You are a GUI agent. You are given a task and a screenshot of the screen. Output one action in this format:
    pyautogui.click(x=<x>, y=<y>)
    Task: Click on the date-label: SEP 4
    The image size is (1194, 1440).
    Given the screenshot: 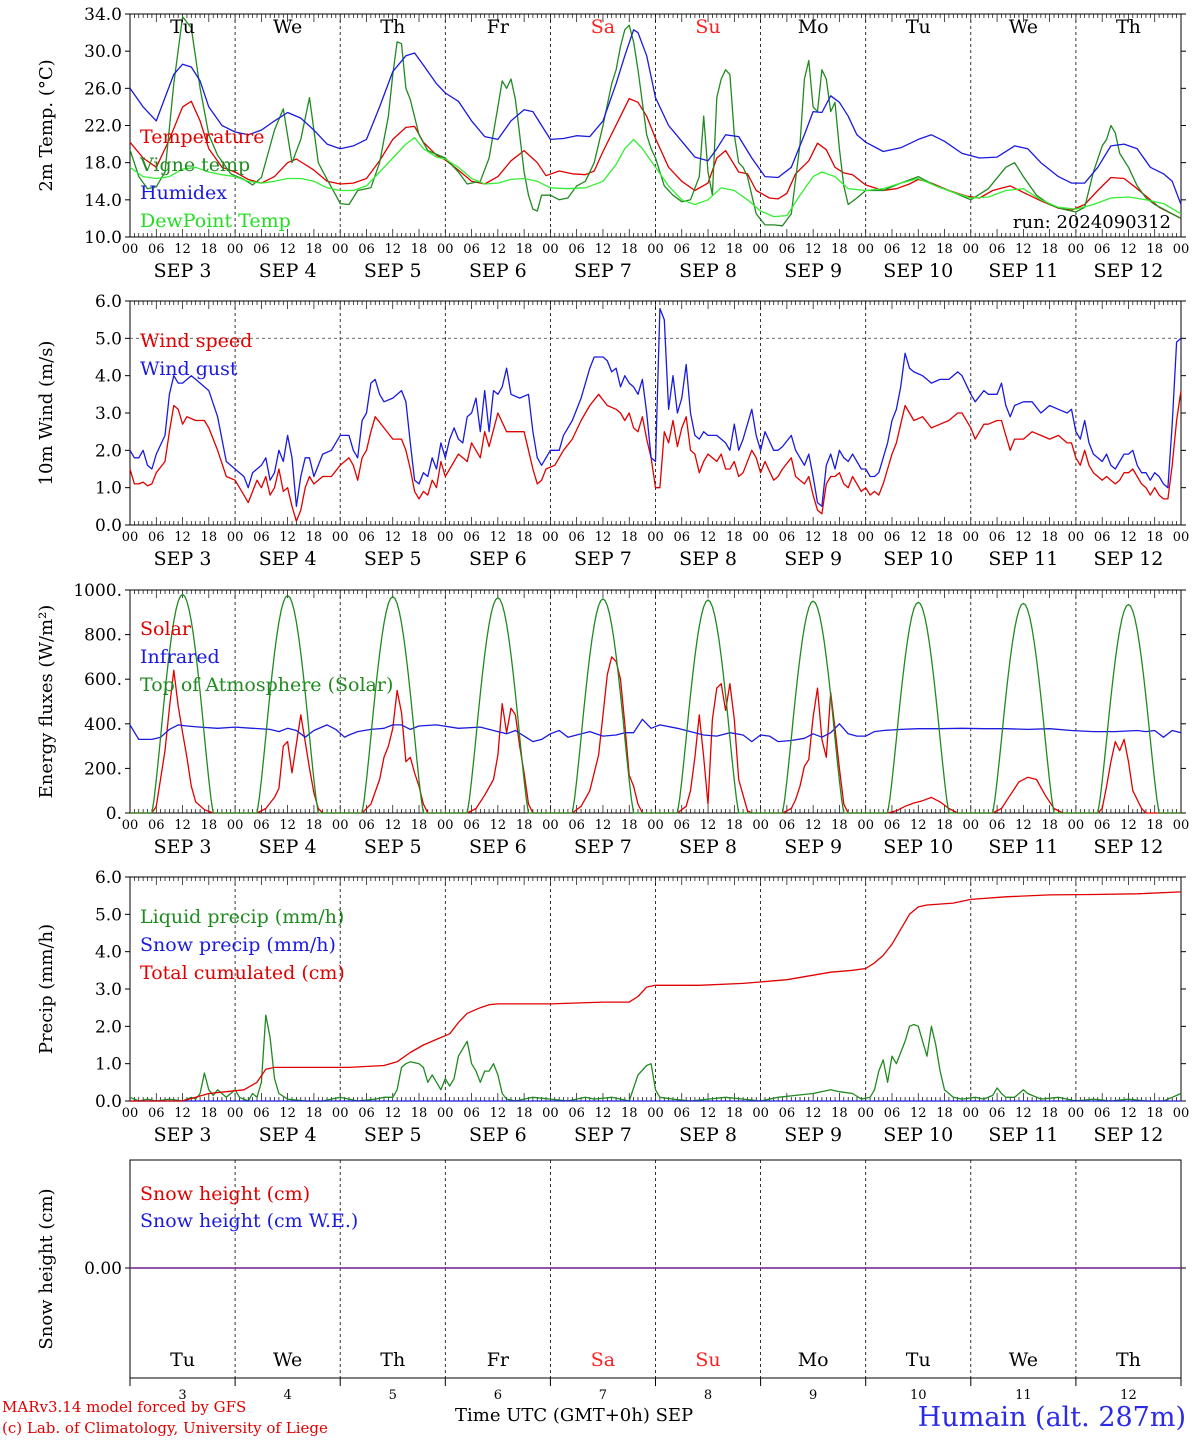 What is the action you would take?
    pyautogui.click(x=288, y=271)
    